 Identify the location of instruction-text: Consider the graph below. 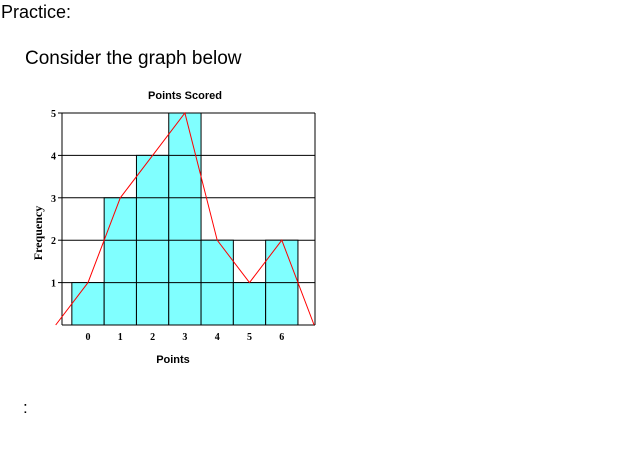
(133, 58).